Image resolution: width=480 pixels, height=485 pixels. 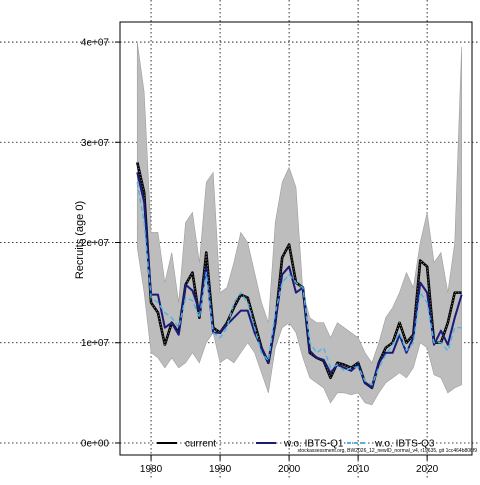 I want to click on y-tick-label: 0e+00, so click(x=95, y=443).